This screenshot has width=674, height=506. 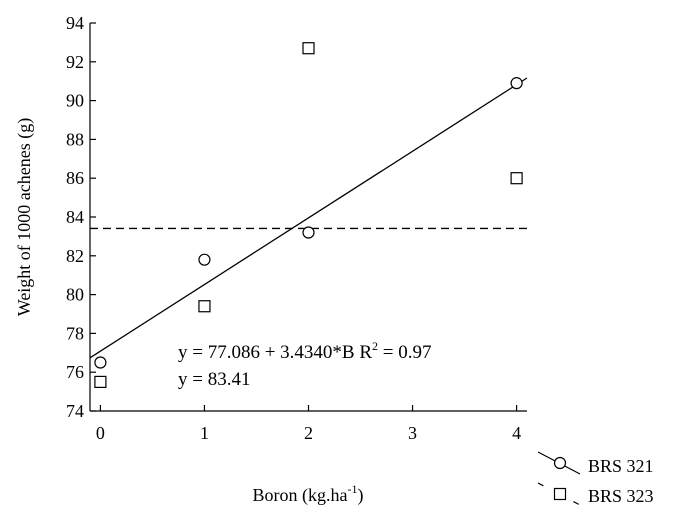 What do you see at coordinates (75, 101) in the screenshot?
I see `y-tick-label: 90` at bounding box center [75, 101].